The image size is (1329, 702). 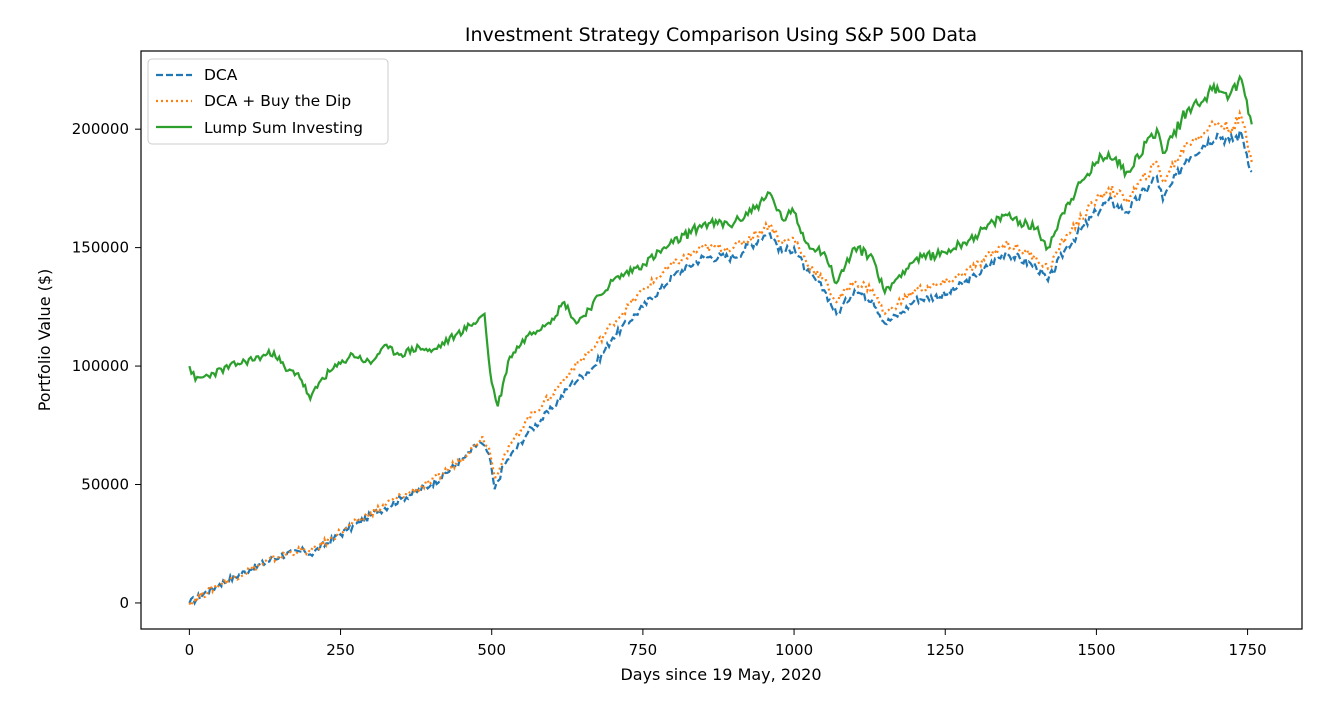 I want to click on legend-label-lump-sum: Lump Sum Investing, so click(x=283, y=128).